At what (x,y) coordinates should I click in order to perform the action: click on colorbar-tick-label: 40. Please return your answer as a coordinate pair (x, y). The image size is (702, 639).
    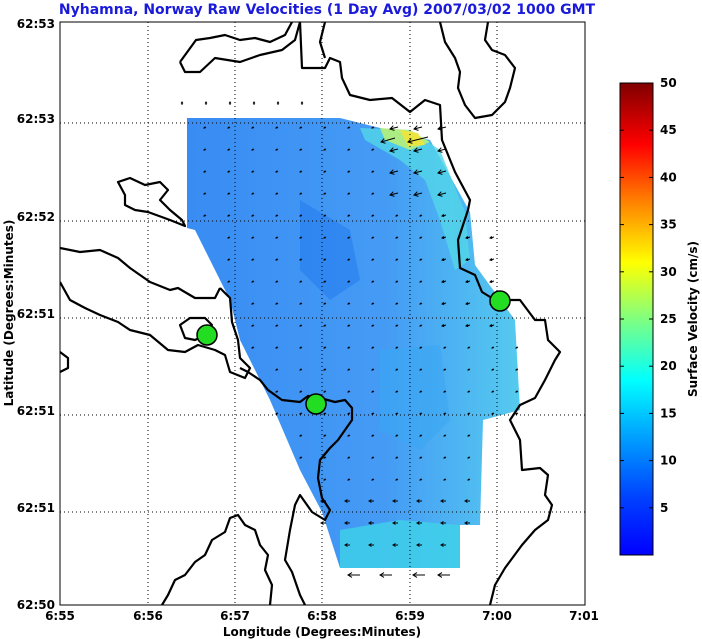
    Looking at the image, I should click on (668, 177).